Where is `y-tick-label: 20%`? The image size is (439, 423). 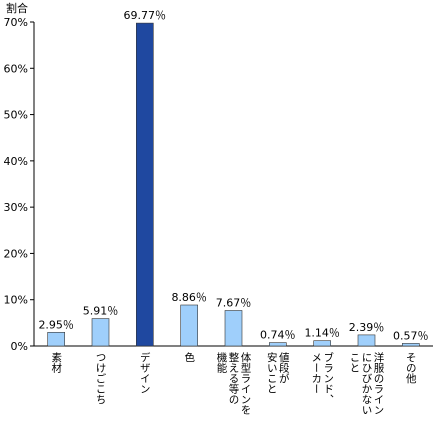
y-tick-label: 20% is located at coordinates (16, 253).